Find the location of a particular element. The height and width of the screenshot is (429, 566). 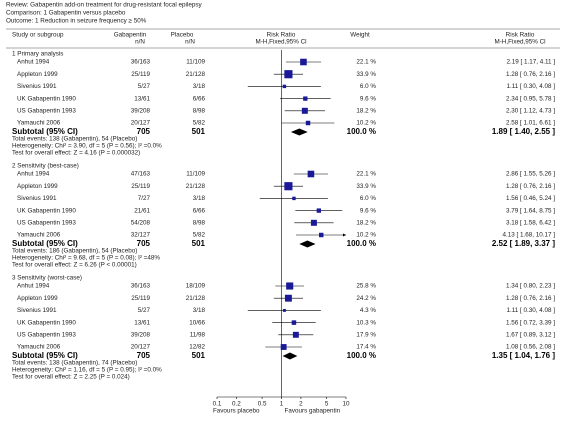

weight: 4.3 % is located at coordinates (368, 310).